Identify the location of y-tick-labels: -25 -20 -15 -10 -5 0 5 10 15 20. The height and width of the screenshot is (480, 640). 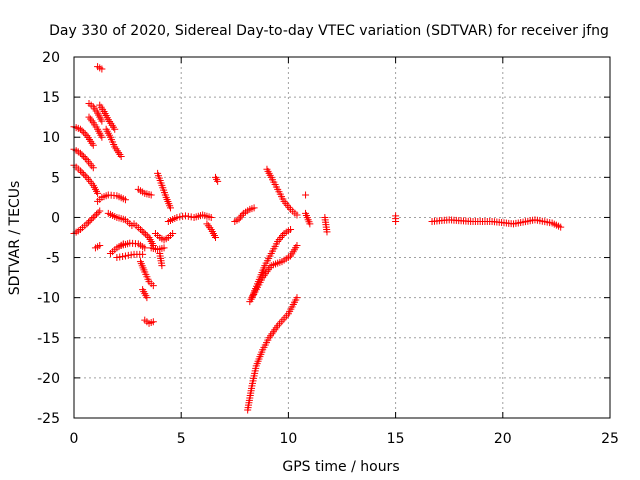
(48, 238).